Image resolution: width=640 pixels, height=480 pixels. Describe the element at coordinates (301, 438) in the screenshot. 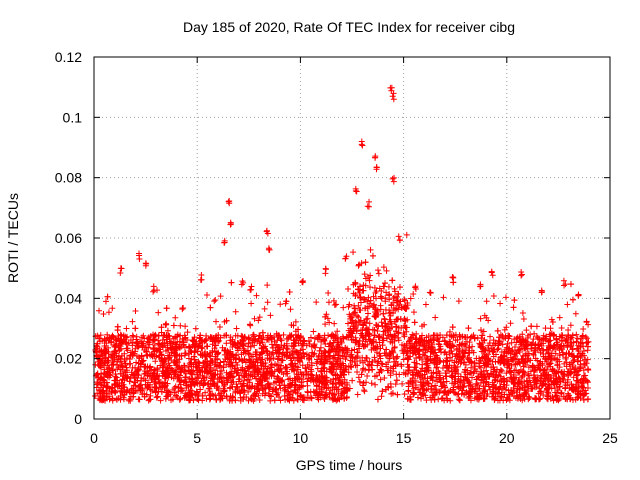

I see `x-tick-label: 10` at that location.